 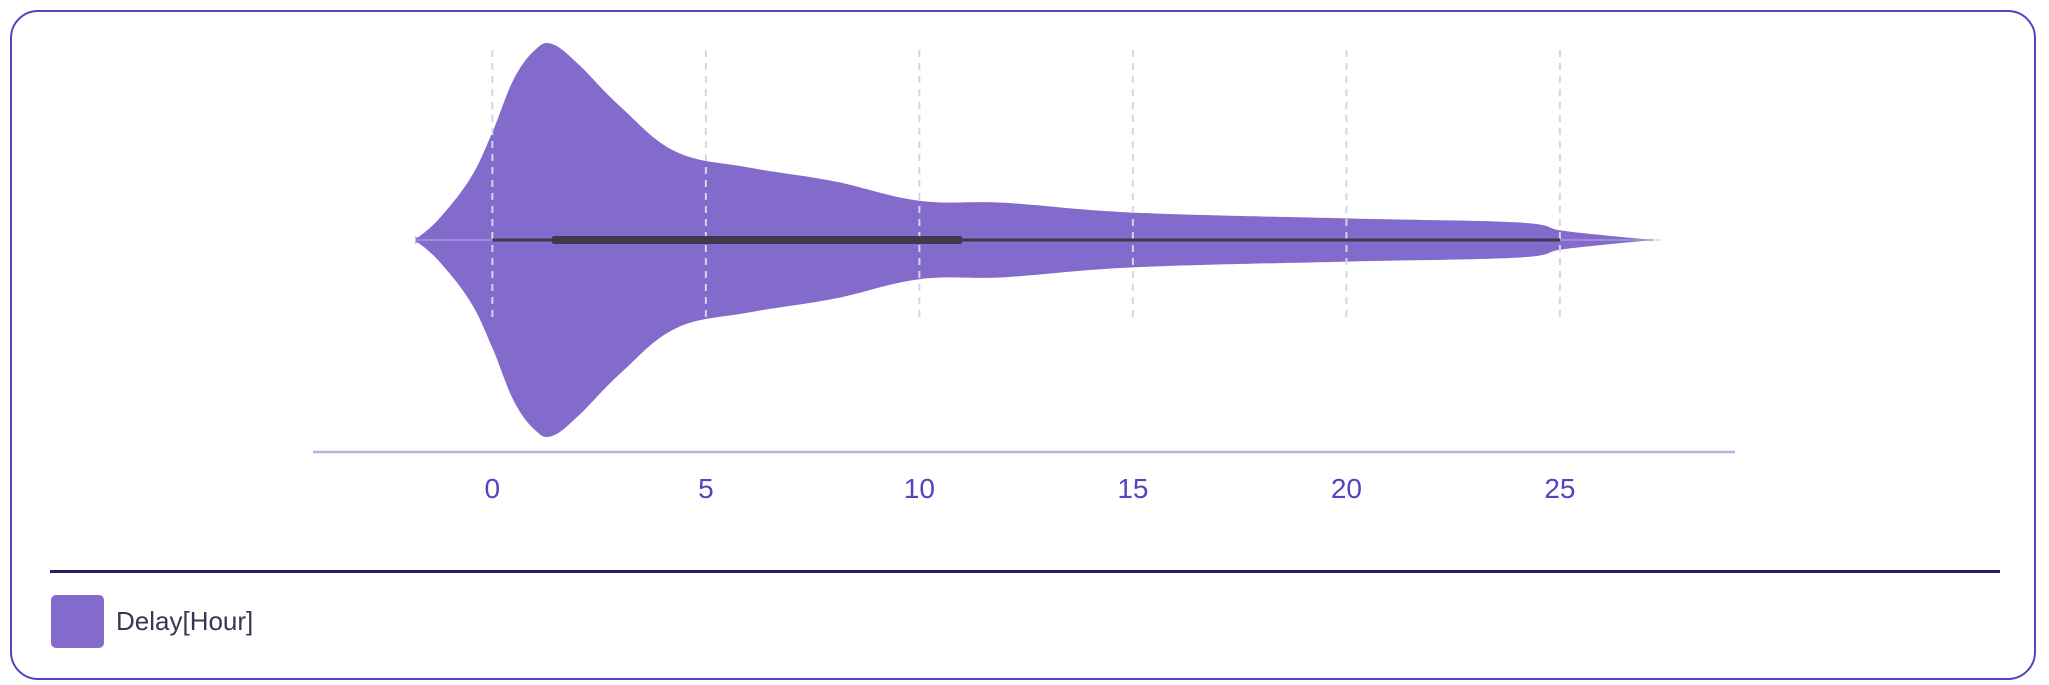 I want to click on legend-swatch, so click(x=77, y=621).